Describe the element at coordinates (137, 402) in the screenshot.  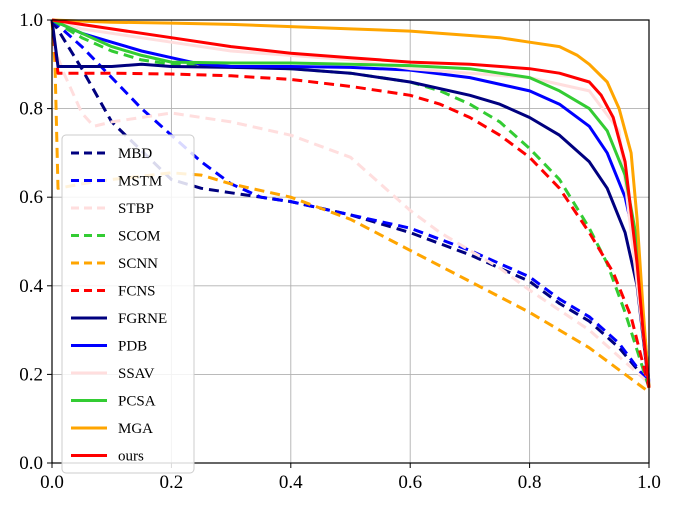
I see `legend-label: PCSA` at that location.